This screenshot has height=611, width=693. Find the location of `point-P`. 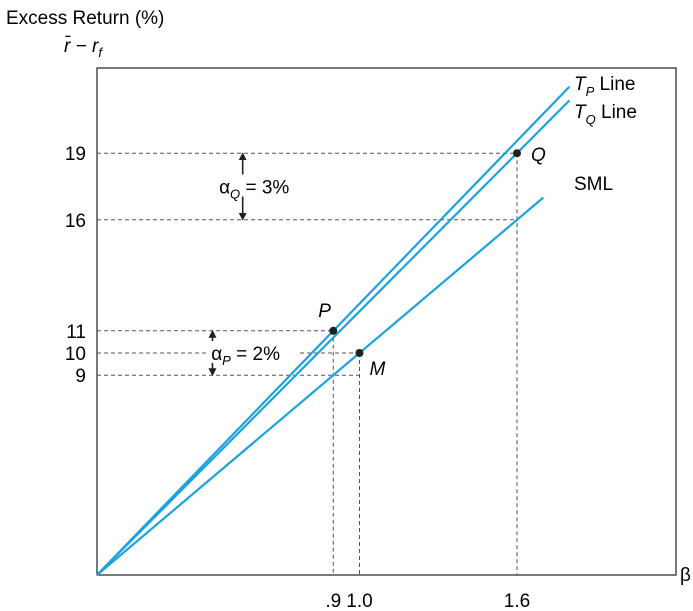

point-P is located at coordinates (333, 330).